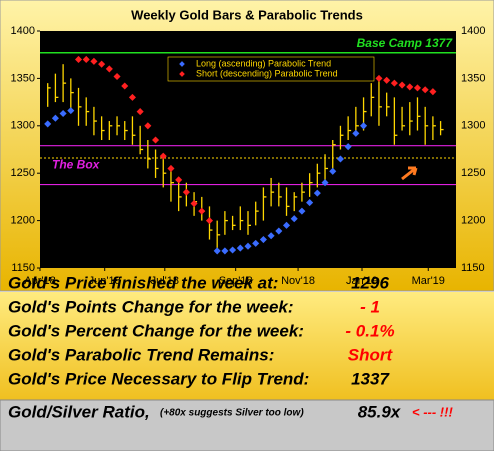 The width and height of the screenshot is (494, 456). Describe the element at coordinates (236, 281) in the screenshot. I see `x-tick-label: Sep'18` at that location.